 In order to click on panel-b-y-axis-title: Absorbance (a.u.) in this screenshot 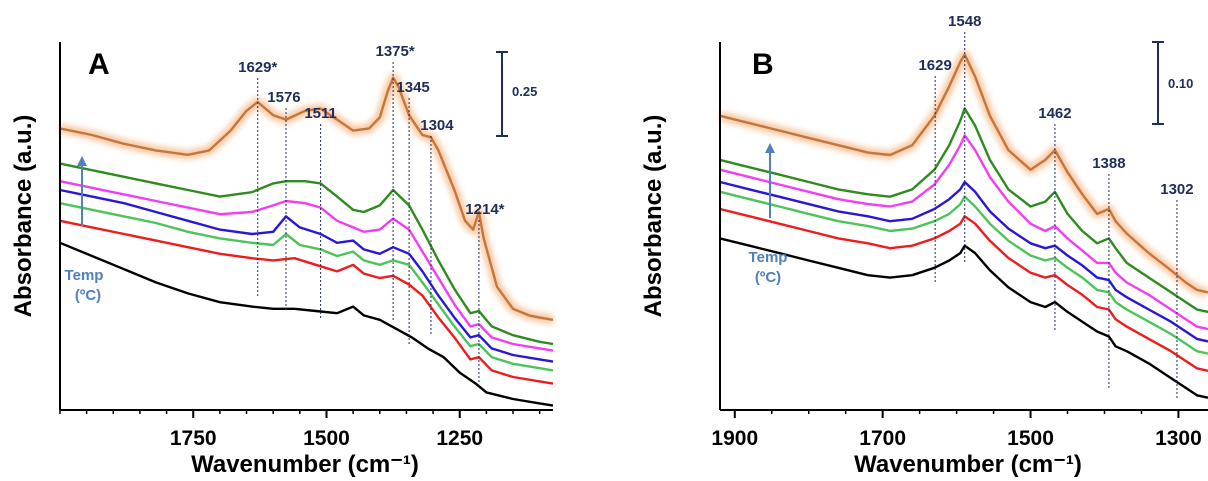, I will do `click(653, 216)`.